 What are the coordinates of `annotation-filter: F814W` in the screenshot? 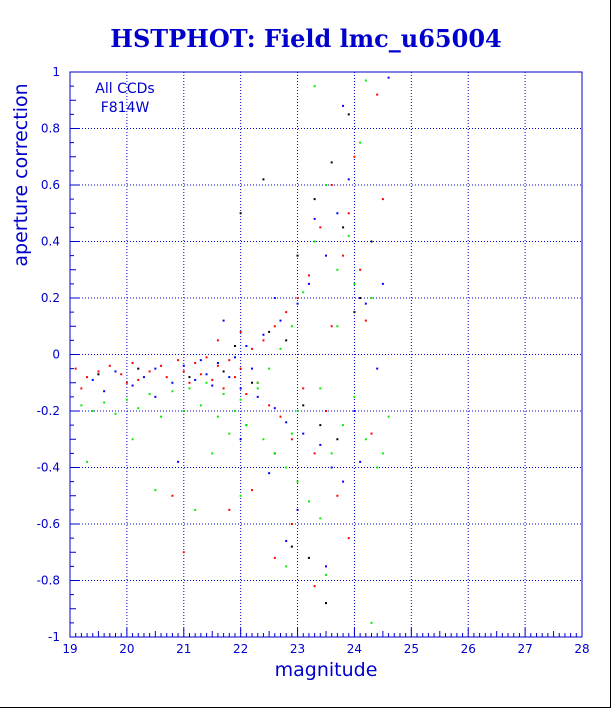 It's located at (125, 108).